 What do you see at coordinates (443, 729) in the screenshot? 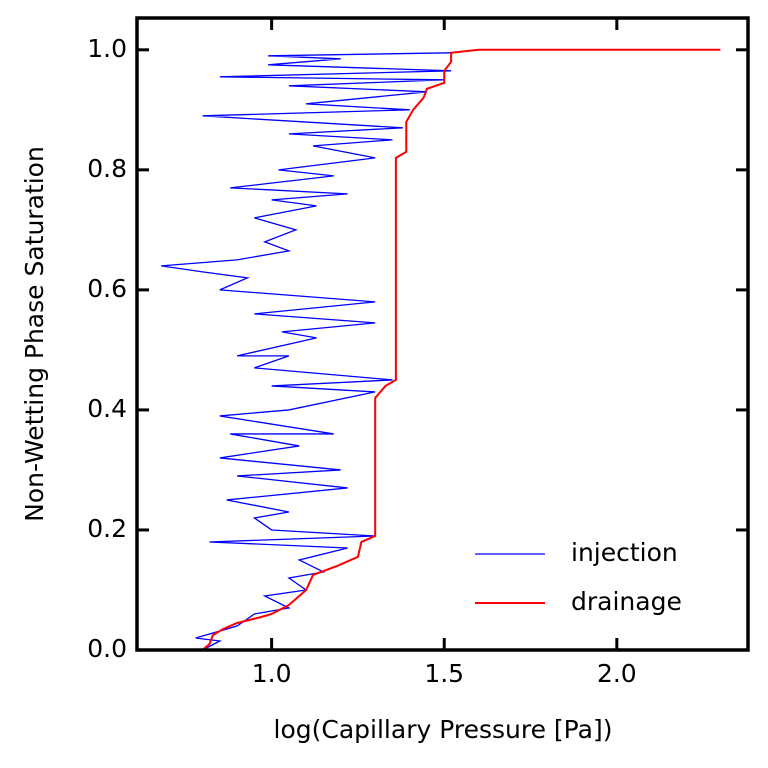
I see `x-axis-label: log(Capillary Pressure [Pa])` at bounding box center [443, 729].